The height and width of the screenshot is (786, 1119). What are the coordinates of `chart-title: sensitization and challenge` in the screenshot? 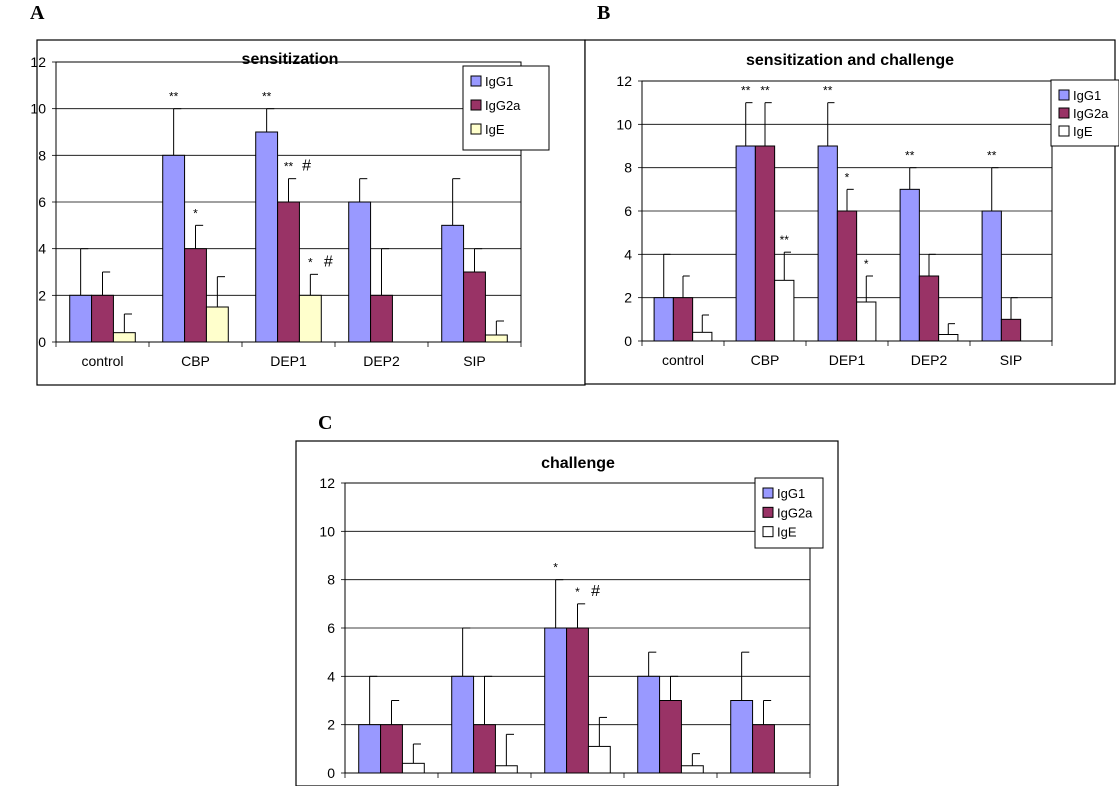 It's located at (850, 60).